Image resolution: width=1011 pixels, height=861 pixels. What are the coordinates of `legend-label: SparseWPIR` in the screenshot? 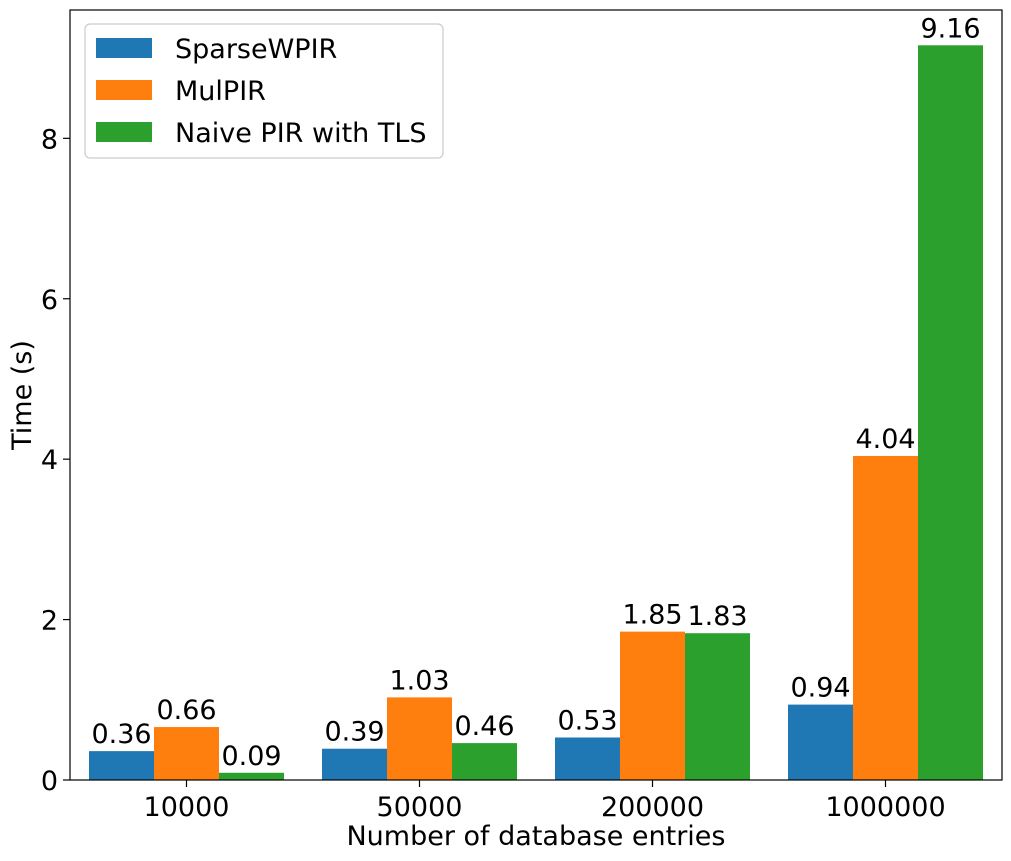 It's located at (256, 49).